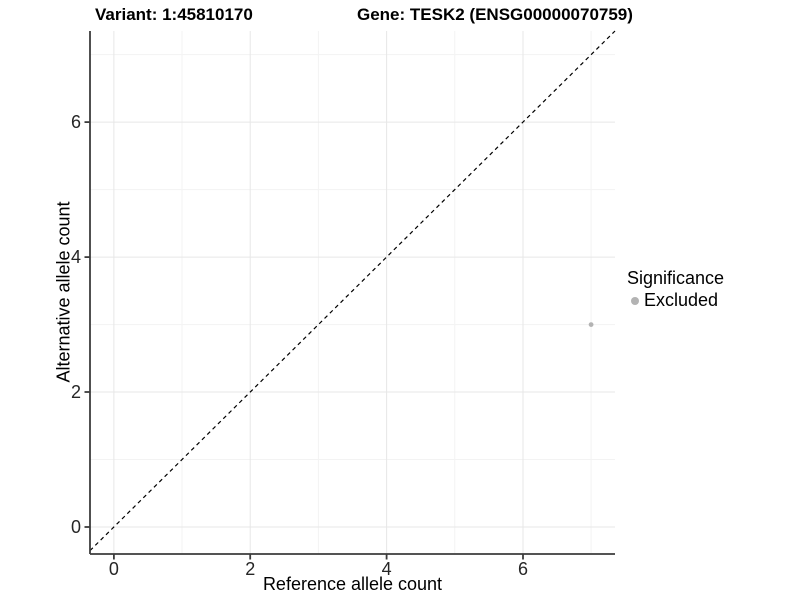 The image size is (800, 600). I want to click on plot-title-variant: Variant: 1:45810170, so click(174, 14).